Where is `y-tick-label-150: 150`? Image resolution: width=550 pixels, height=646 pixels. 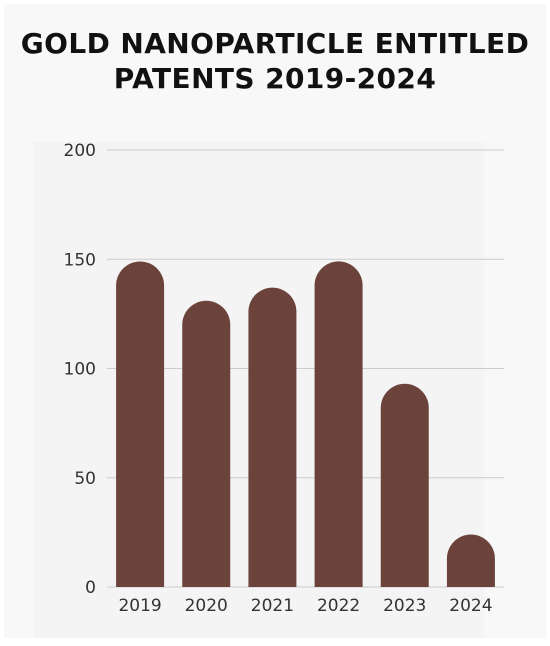 y-tick-label-150: 150 is located at coordinates (80, 260).